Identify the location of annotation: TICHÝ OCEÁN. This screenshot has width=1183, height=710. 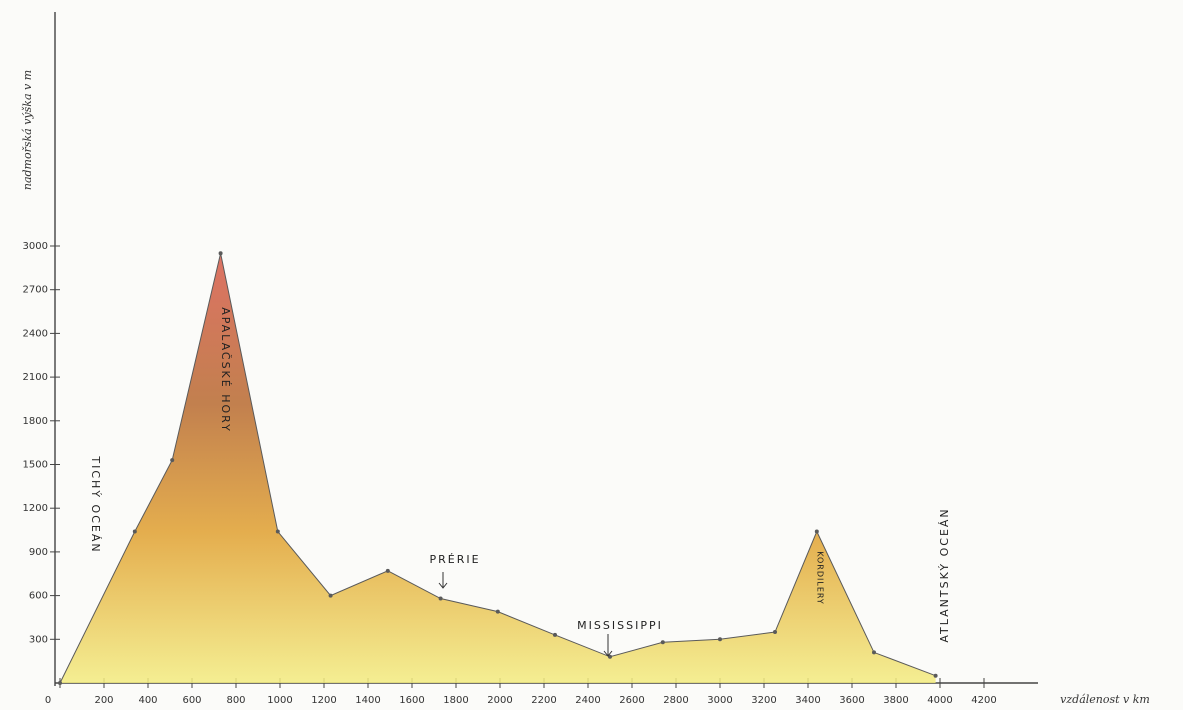
(95, 504).